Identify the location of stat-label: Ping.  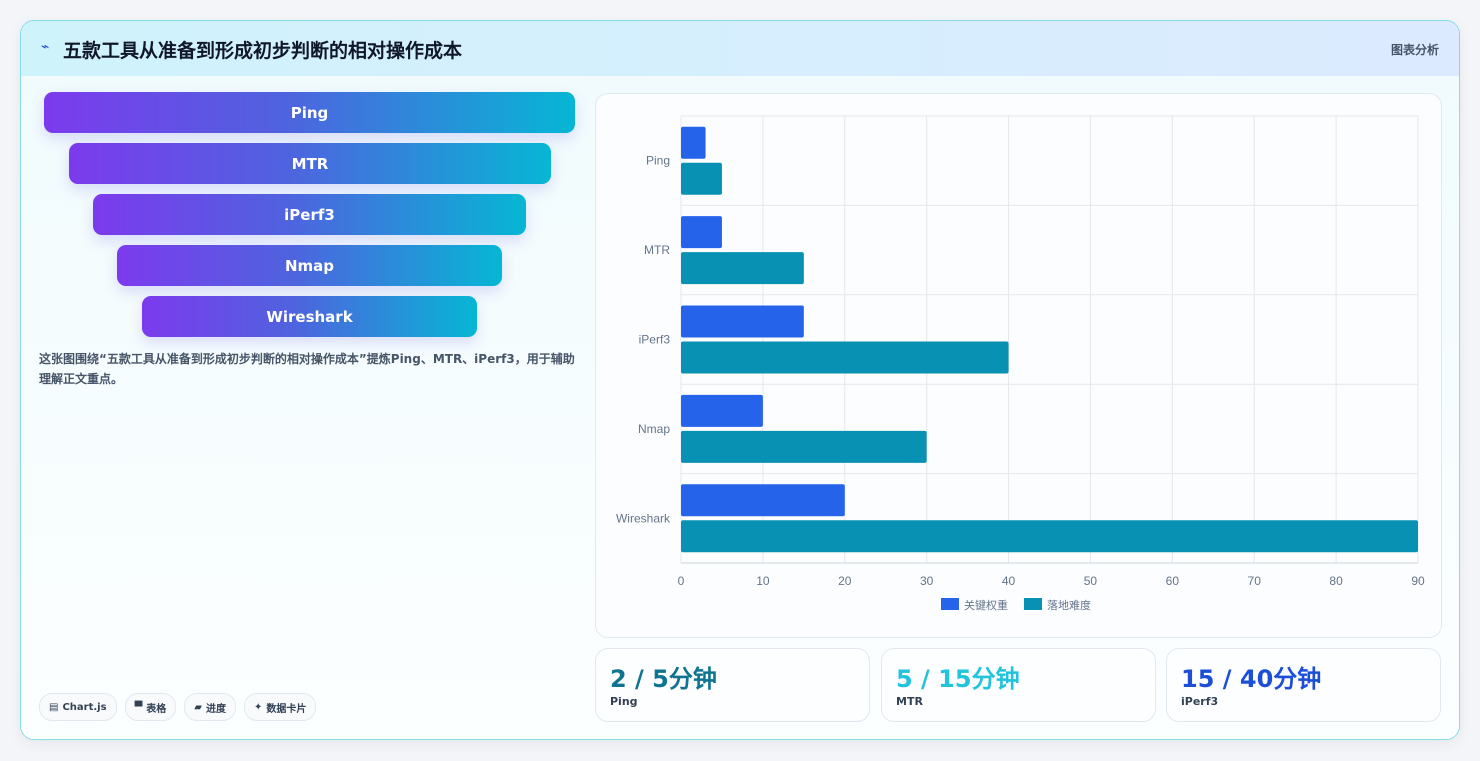
(624, 701).